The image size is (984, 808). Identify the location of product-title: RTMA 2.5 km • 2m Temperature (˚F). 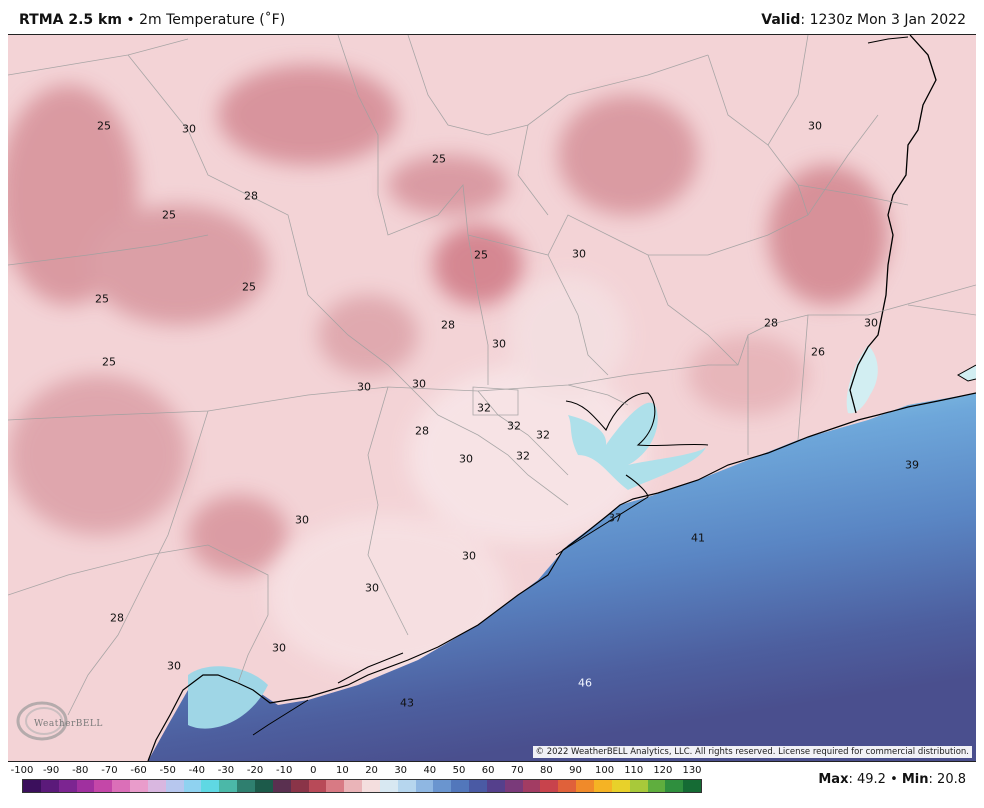
(152, 20).